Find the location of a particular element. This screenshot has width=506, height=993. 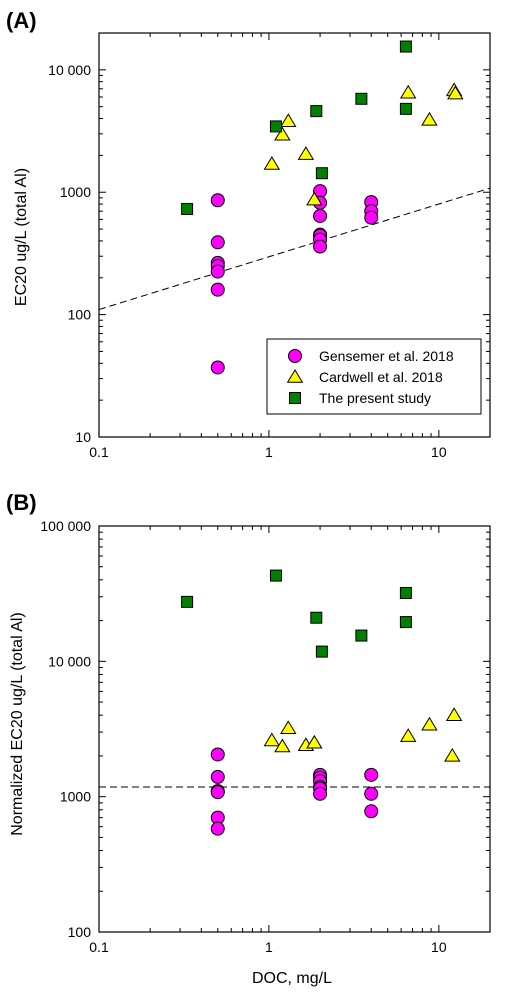

legend-marker-triangle is located at coordinates (295, 376).